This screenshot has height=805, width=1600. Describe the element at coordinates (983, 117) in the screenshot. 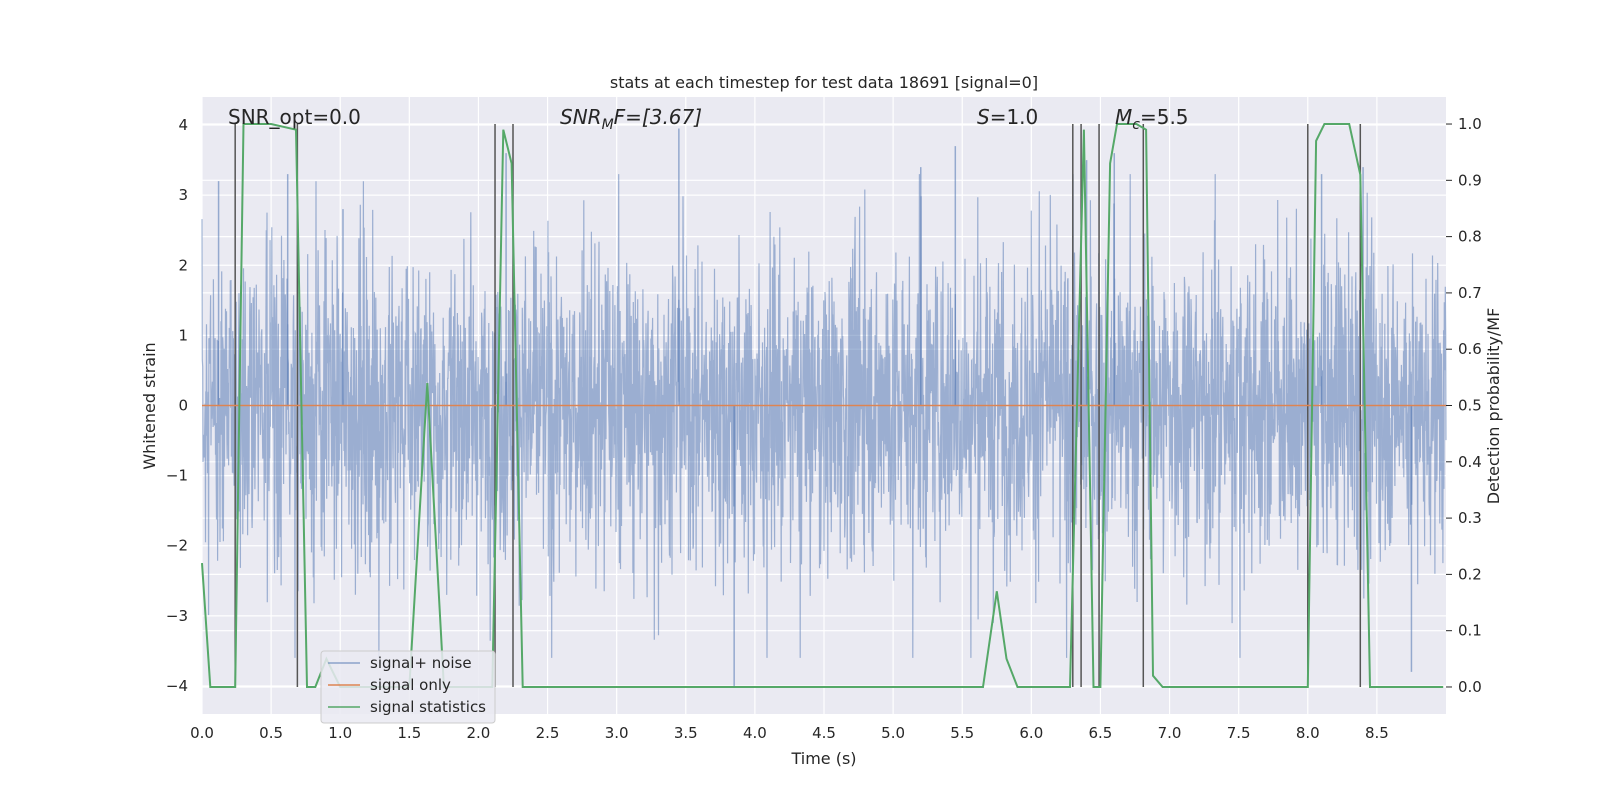

I see `annotation-s-main: S` at that location.